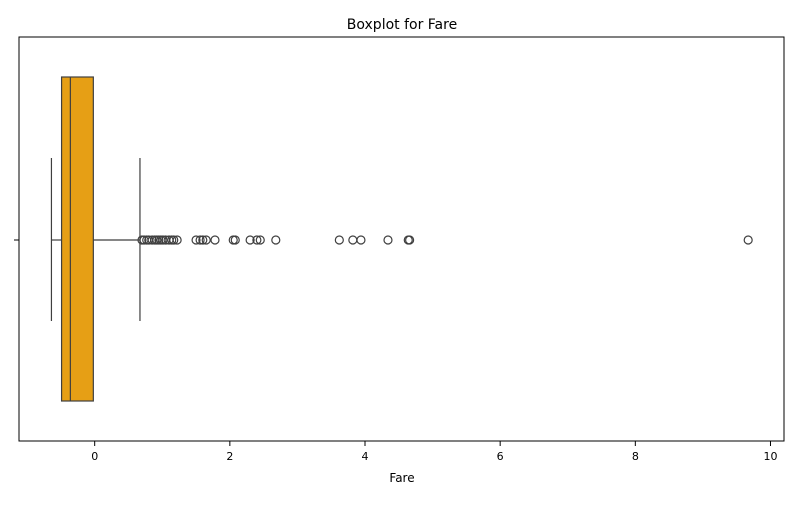  Describe the element at coordinates (401, 478) in the screenshot. I see `x-axis-label: Fare` at that location.